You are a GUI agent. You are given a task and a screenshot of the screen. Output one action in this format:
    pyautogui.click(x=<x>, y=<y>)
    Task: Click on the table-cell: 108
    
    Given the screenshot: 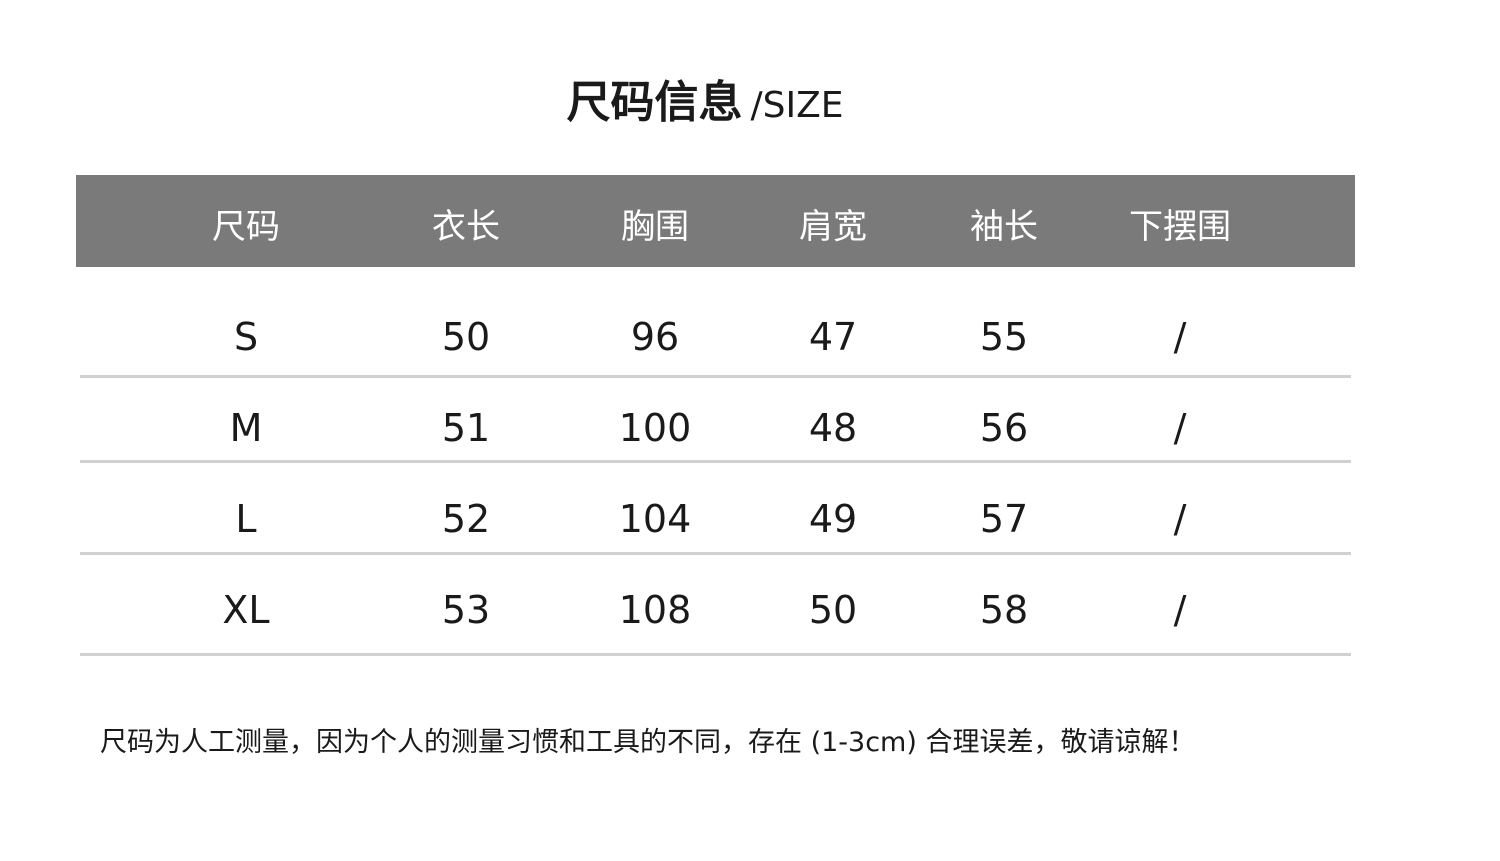 What is the action you would take?
    pyautogui.click(x=655, y=610)
    